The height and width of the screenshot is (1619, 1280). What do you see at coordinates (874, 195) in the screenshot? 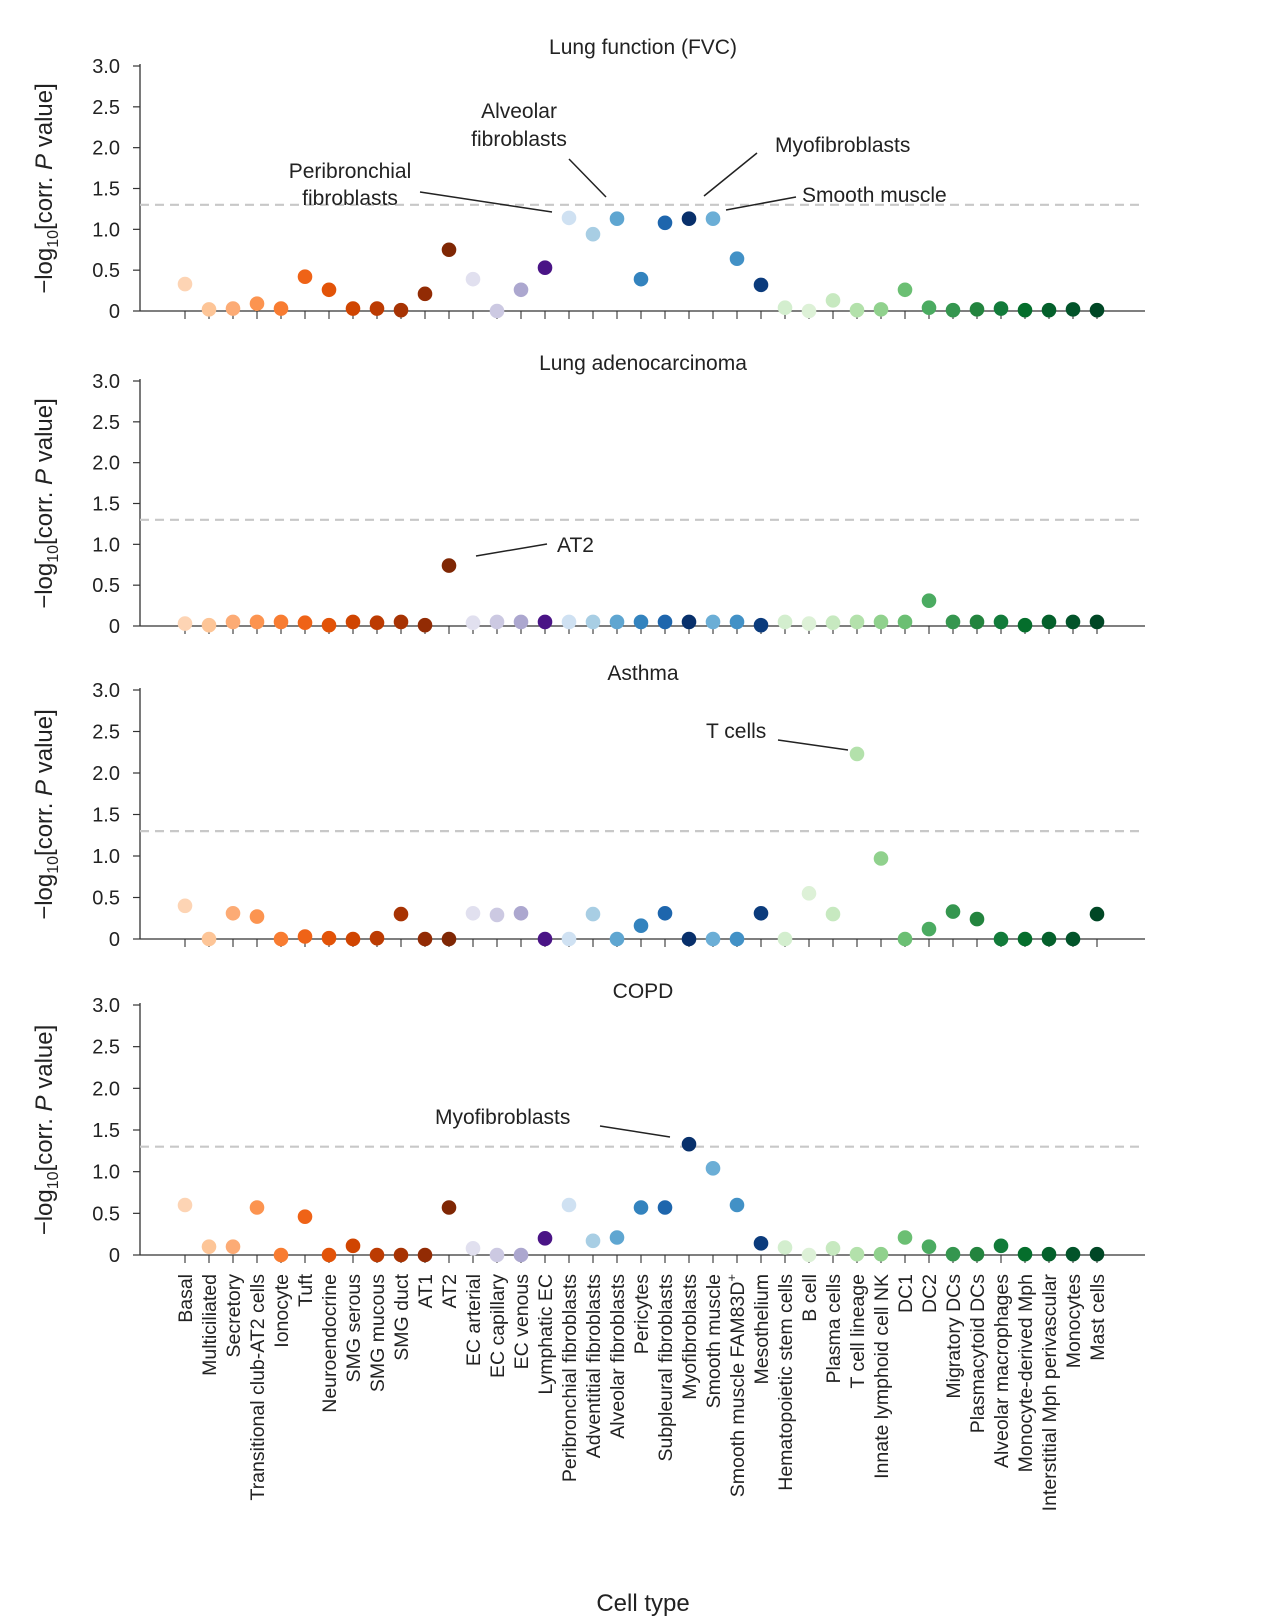
I see `annotation-label: Smooth muscle` at bounding box center [874, 195].